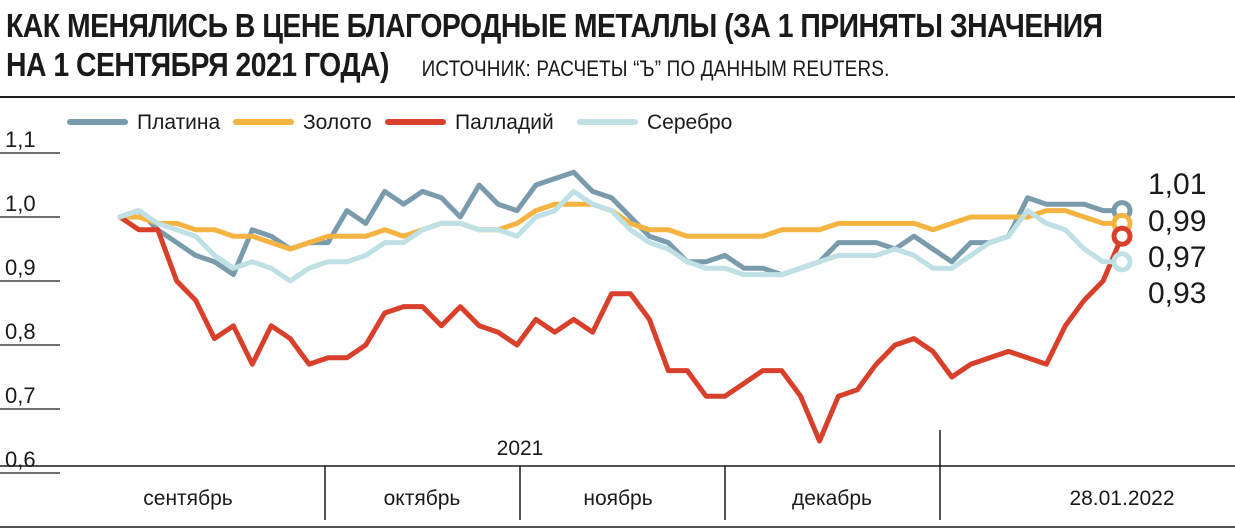  What do you see at coordinates (20, 203) in the screenshot?
I see `y-tick-label: 1,0` at bounding box center [20, 203].